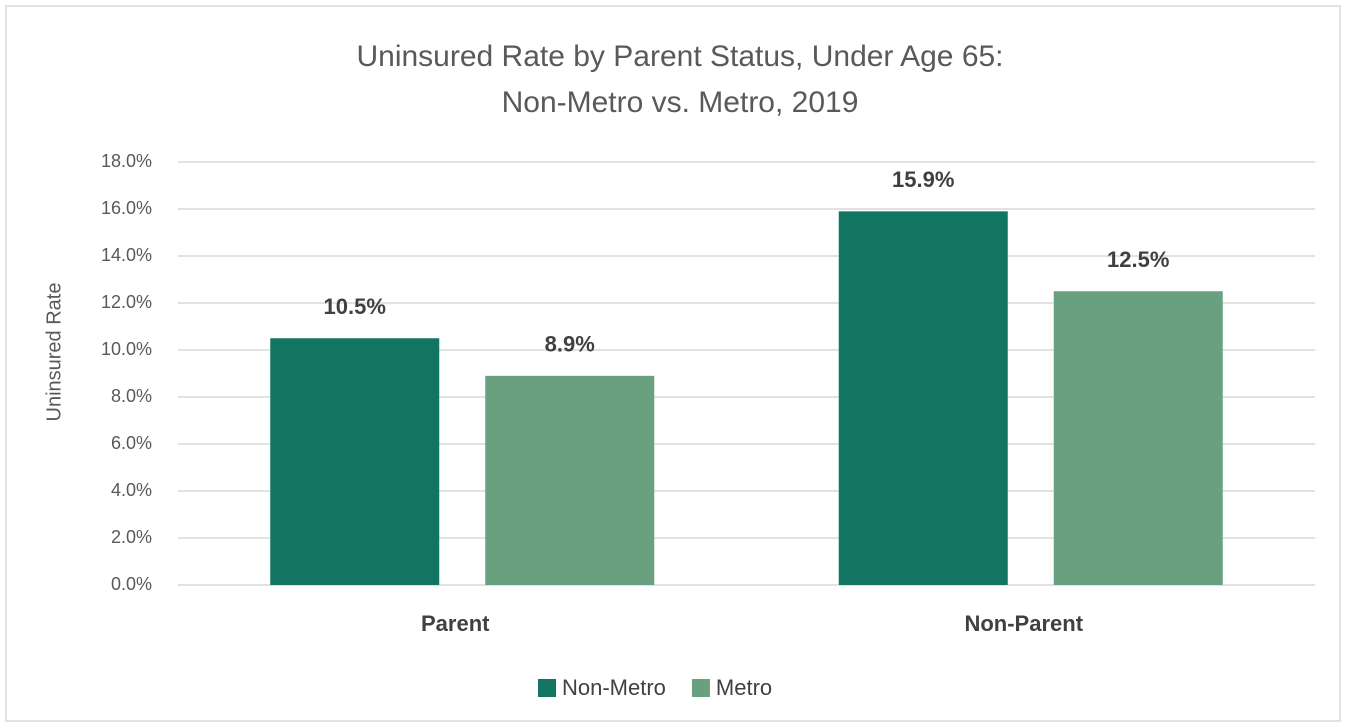  I want to click on y-tick-label: 8.0%, so click(131, 396).